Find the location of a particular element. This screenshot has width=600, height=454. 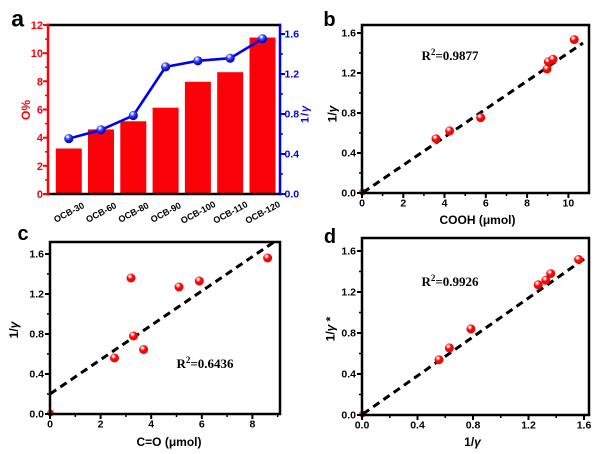

svg-text: C=O (μmol) is located at coordinates (168, 442).